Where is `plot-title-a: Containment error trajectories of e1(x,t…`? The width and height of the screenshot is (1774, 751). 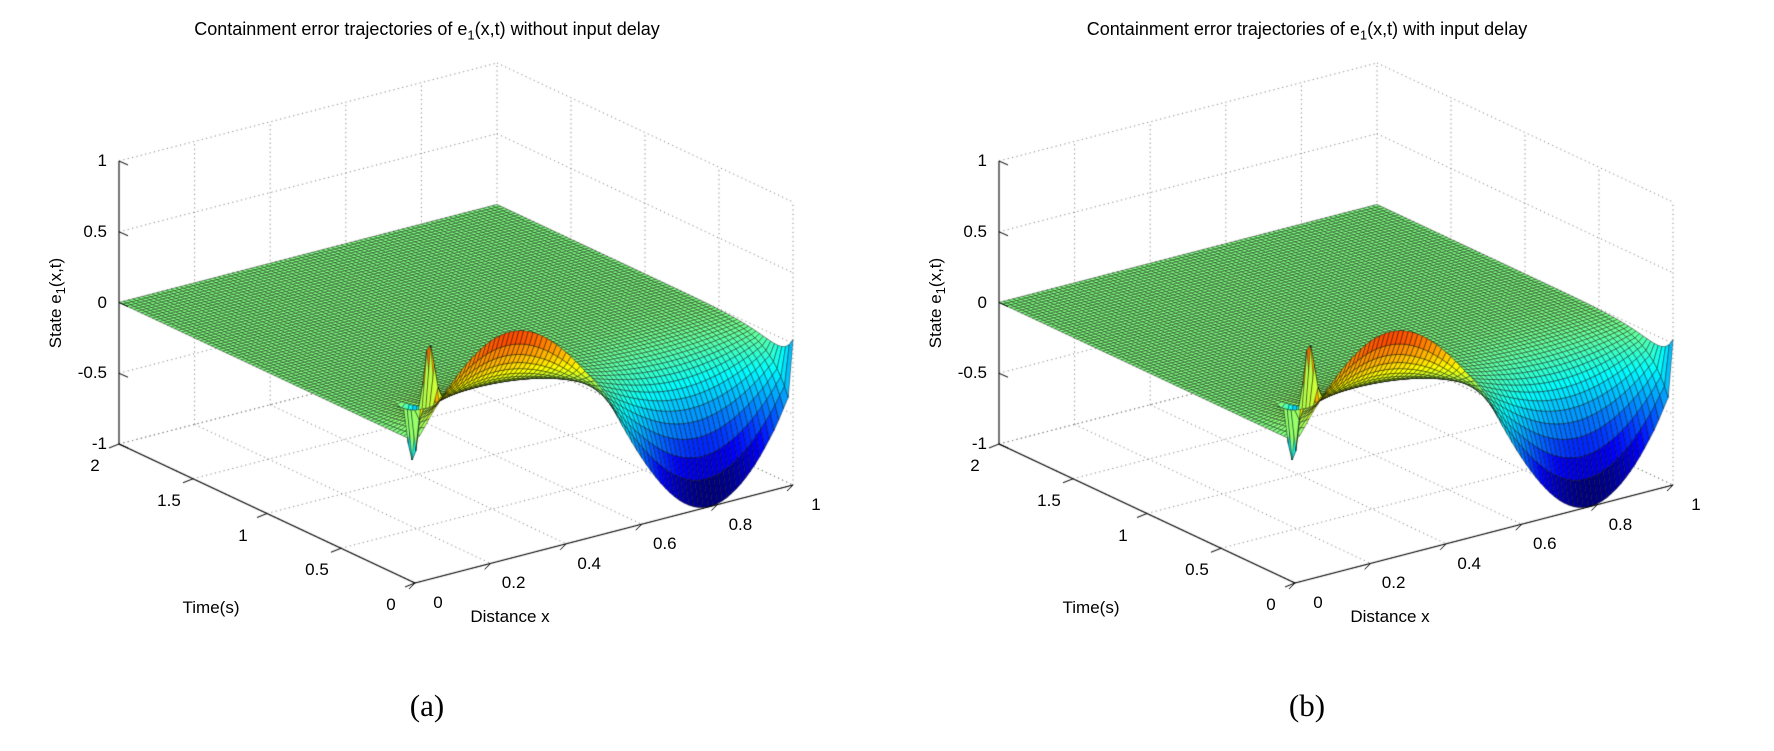 plot-title-a: Containment error trajectories of e1(x,t… is located at coordinates (426, 31).